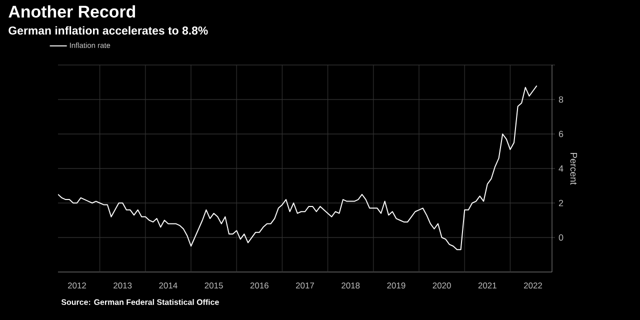 Image resolution: width=640 pixels, height=320 pixels. Describe the element at coordinates (72, 11) in the screenshot. I see `chart-title: Another Record` at that location.